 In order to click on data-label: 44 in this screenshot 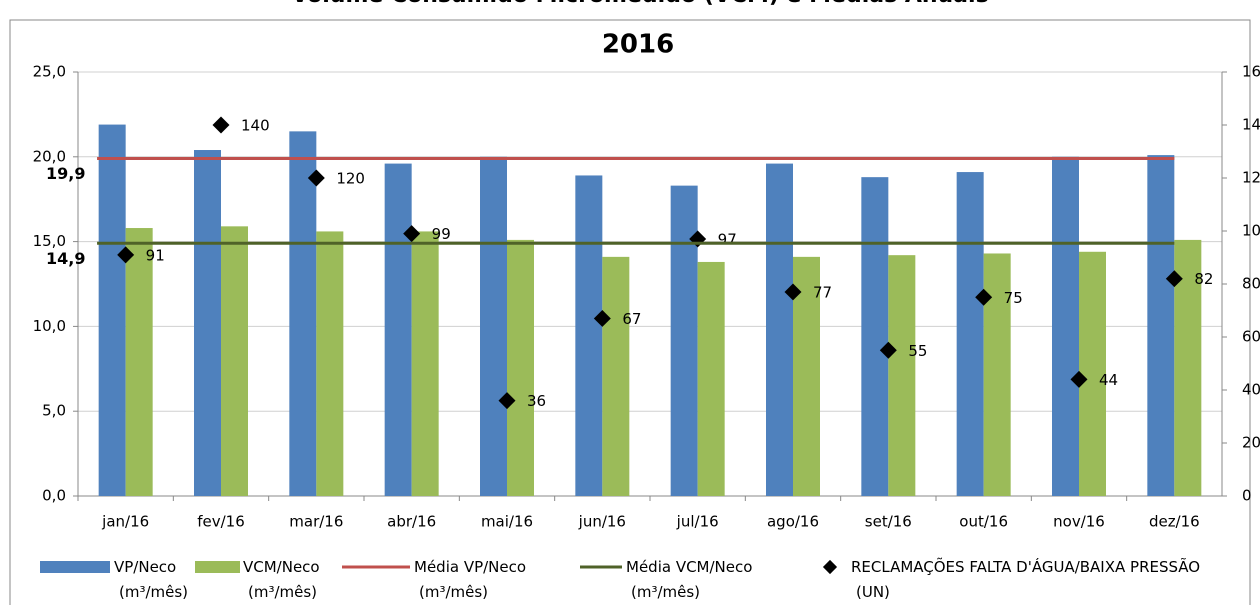, I will do `click(1108, 380)`.